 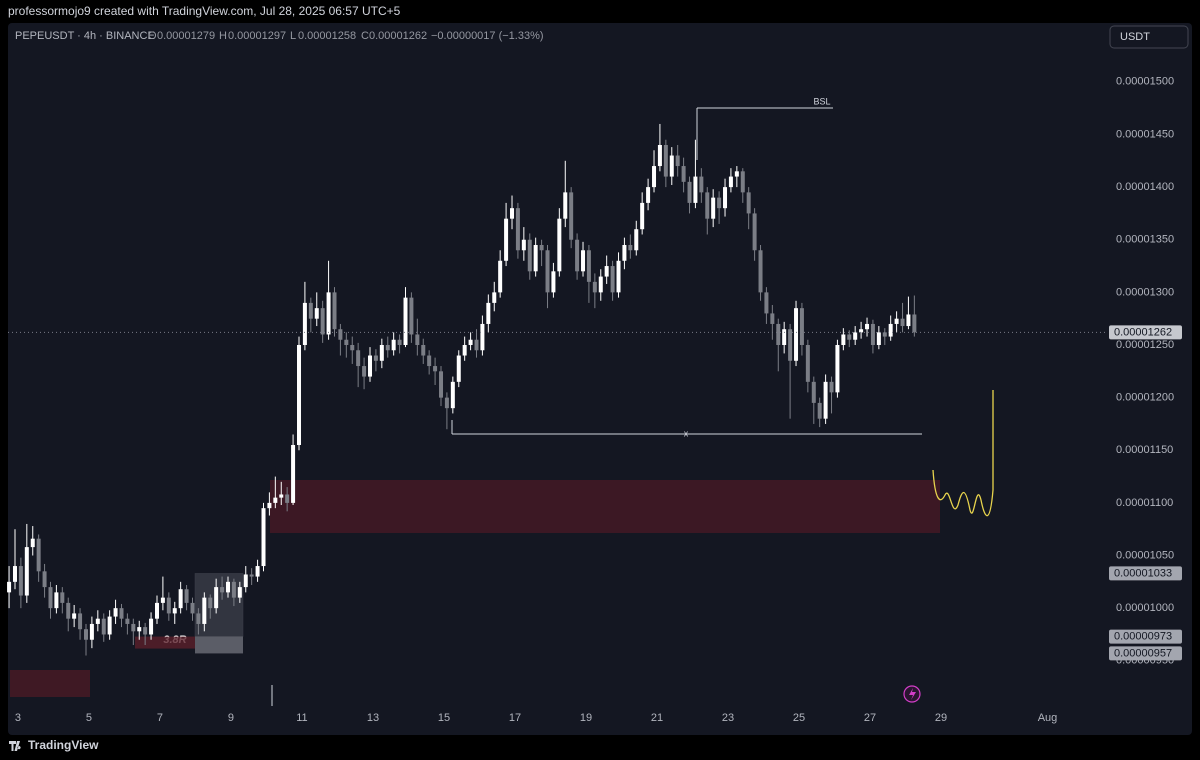 What do you see at coordinates (1145, 240) in the screenshot?
I see `y-tick-label: 0.00001350` at bounding box center [1145, 240].